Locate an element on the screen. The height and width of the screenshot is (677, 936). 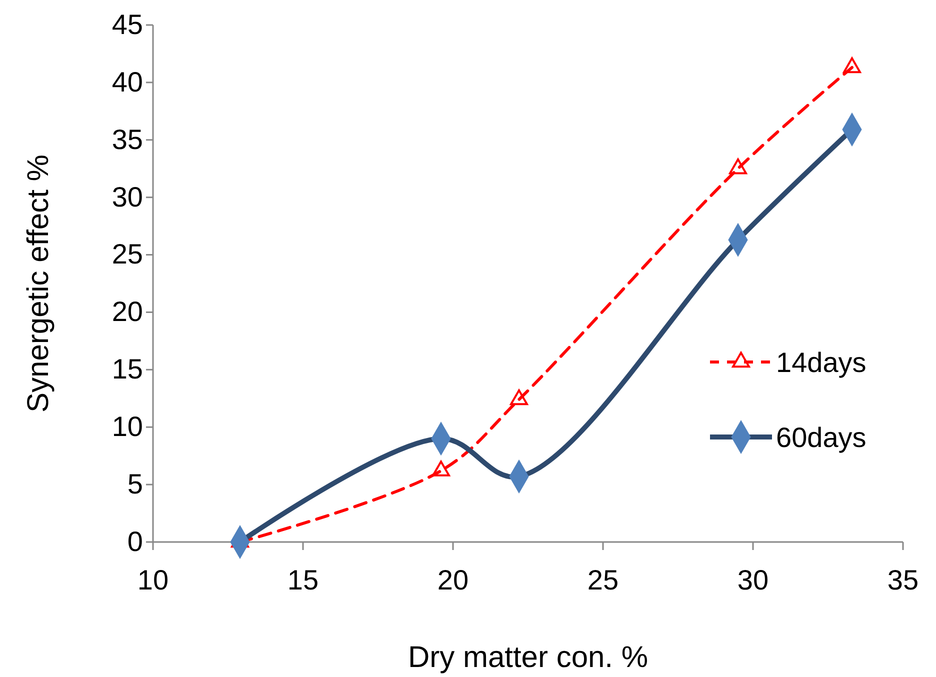
y-tick-label: 40 is located at coordinates (127, 82).